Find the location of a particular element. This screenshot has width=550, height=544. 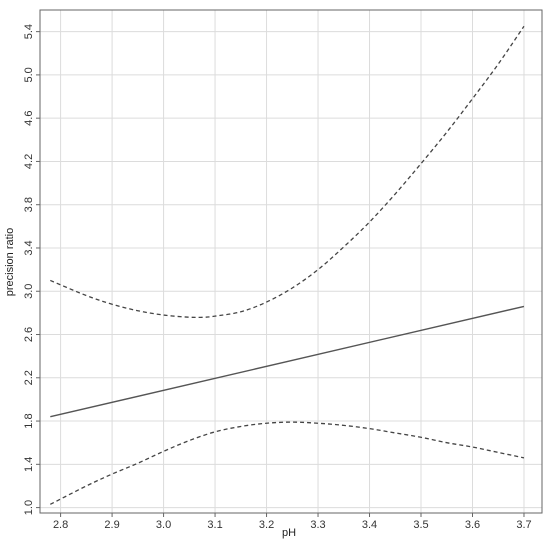

lower-confidence-band is located at coordinates (287, 463).